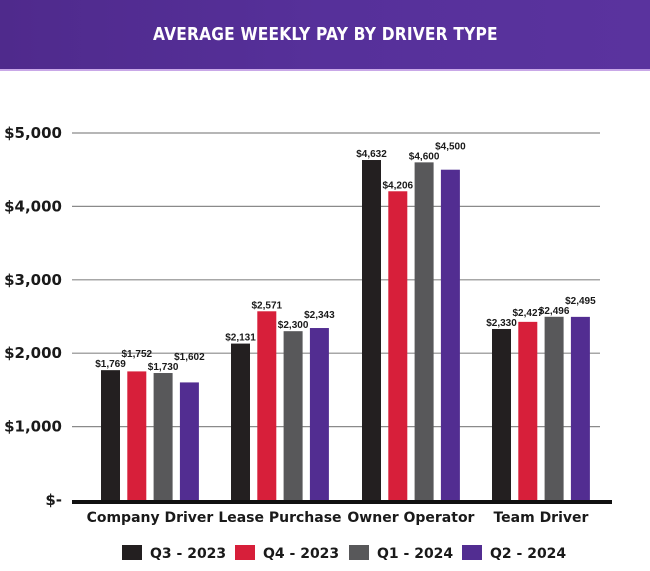 The image size is (650, 571). I want to click on y-tick-label: $2,000, so click(33, 353).